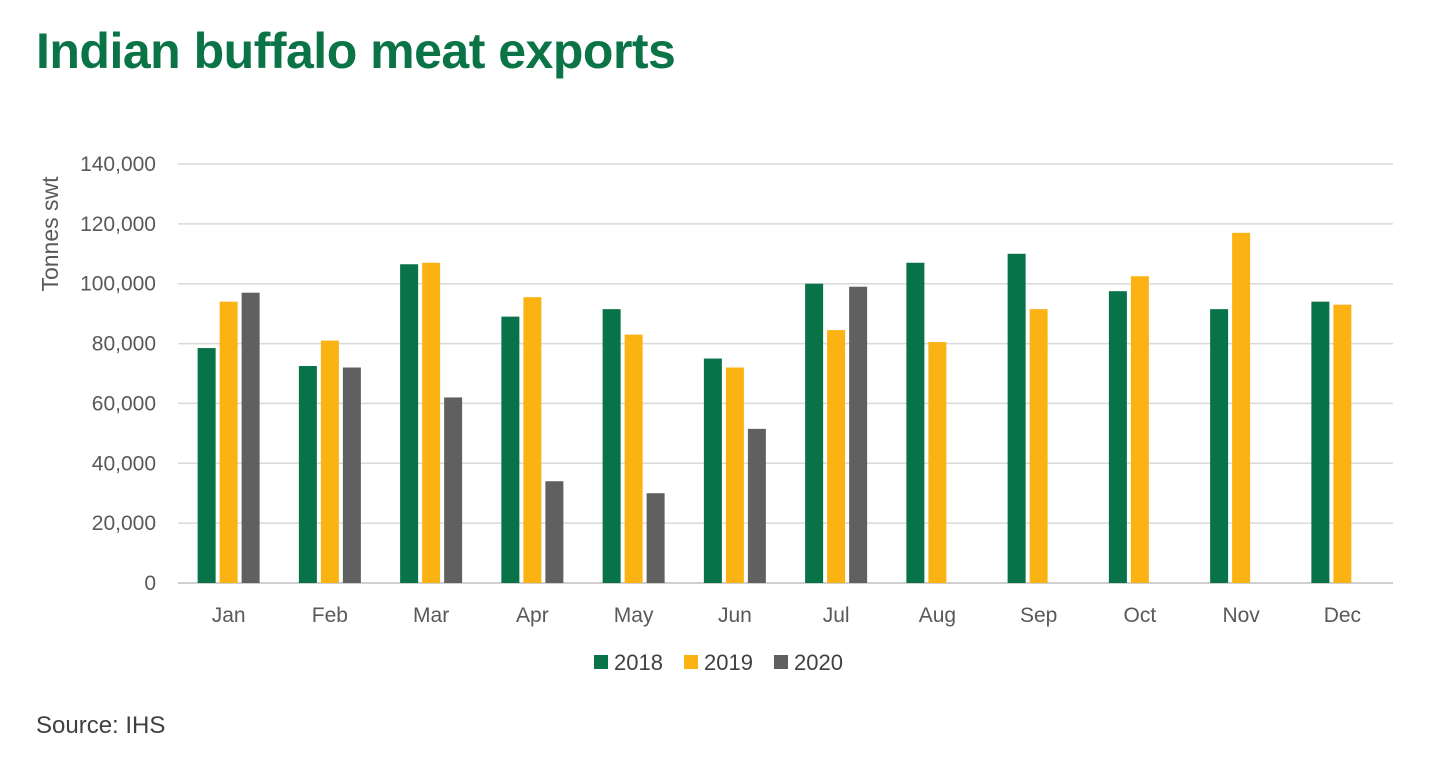 The width and height of the screenshot is (1431, 763). What do you see at coordinates (691, 662) in the screenshot?
I see `legend-swatch-2019` at bounding box center [691, 662].